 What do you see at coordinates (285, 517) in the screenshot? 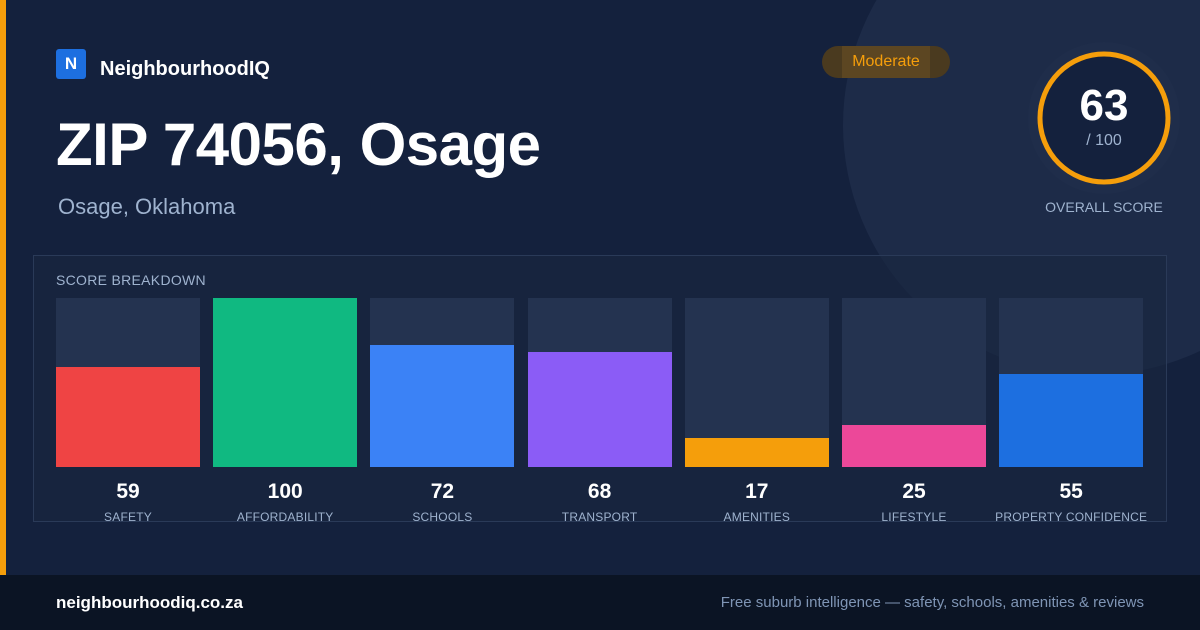
I see `bar-category-label: AFFORDABILITY` at bounding box center [285, 517].